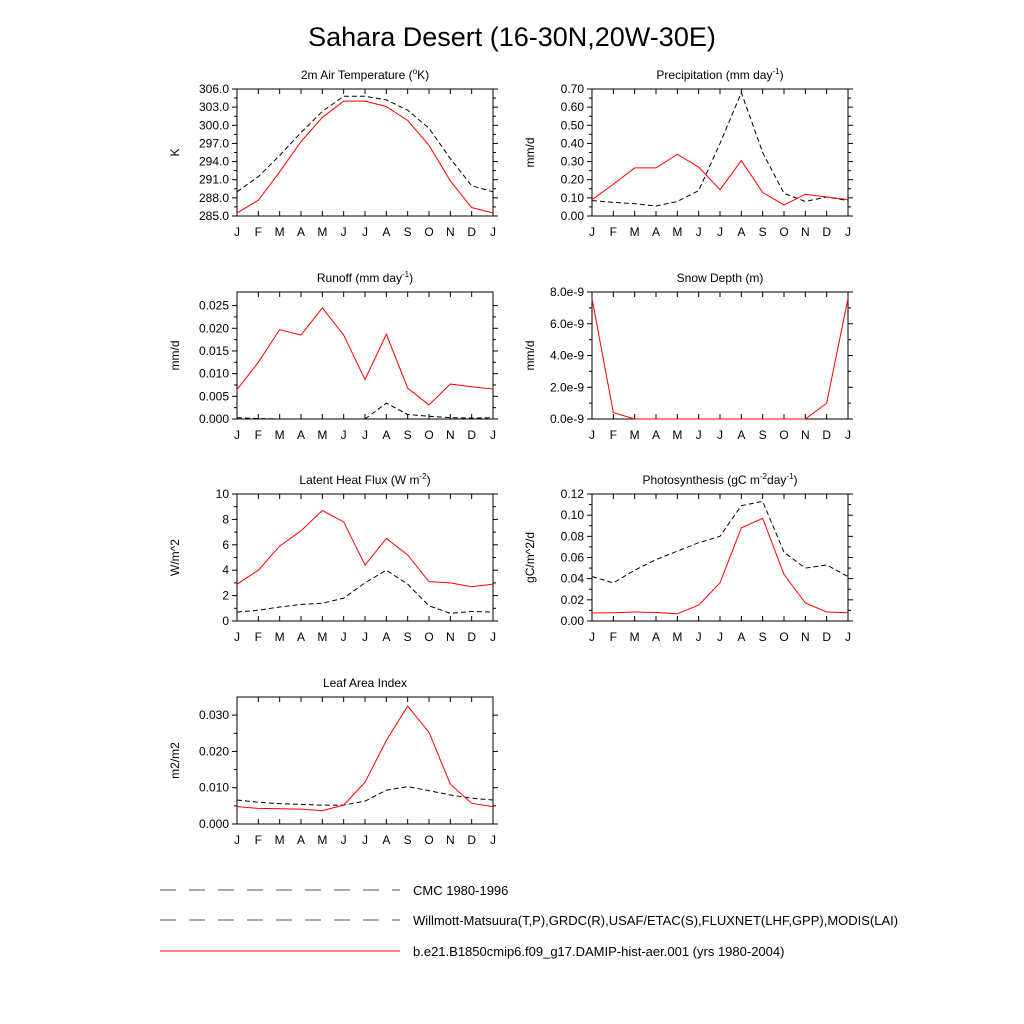 Image resolution: width=1024 pixels, height=1024 pixels. Describe the element at coordinates (365, 683) in the screenshot. I see `panel-title: Leaf Area Index` at that location.